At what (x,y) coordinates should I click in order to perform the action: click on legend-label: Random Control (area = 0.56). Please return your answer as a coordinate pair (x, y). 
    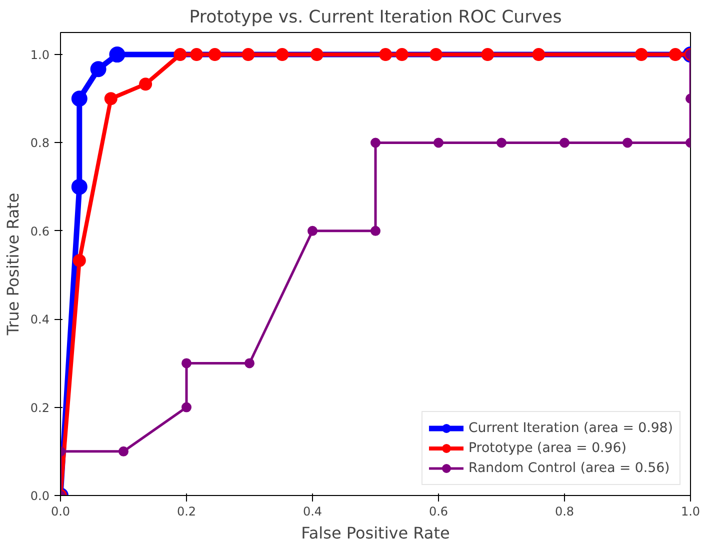
    Looking at the image, I should click on (569, 468).